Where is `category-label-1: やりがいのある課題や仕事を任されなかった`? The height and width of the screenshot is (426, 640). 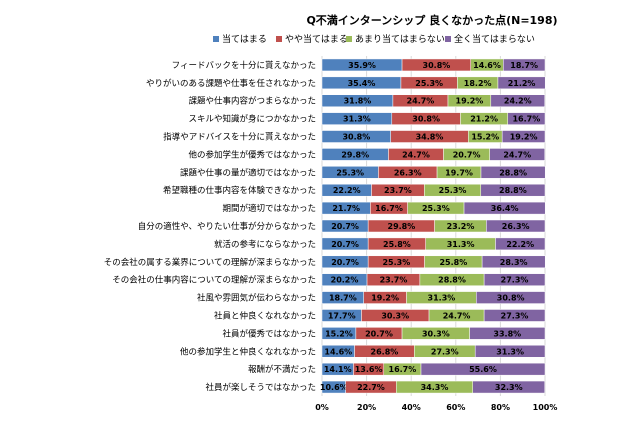 category-label-1: やりがいのある課題や仕事を任されなかった is located at coordinates (231, 83).